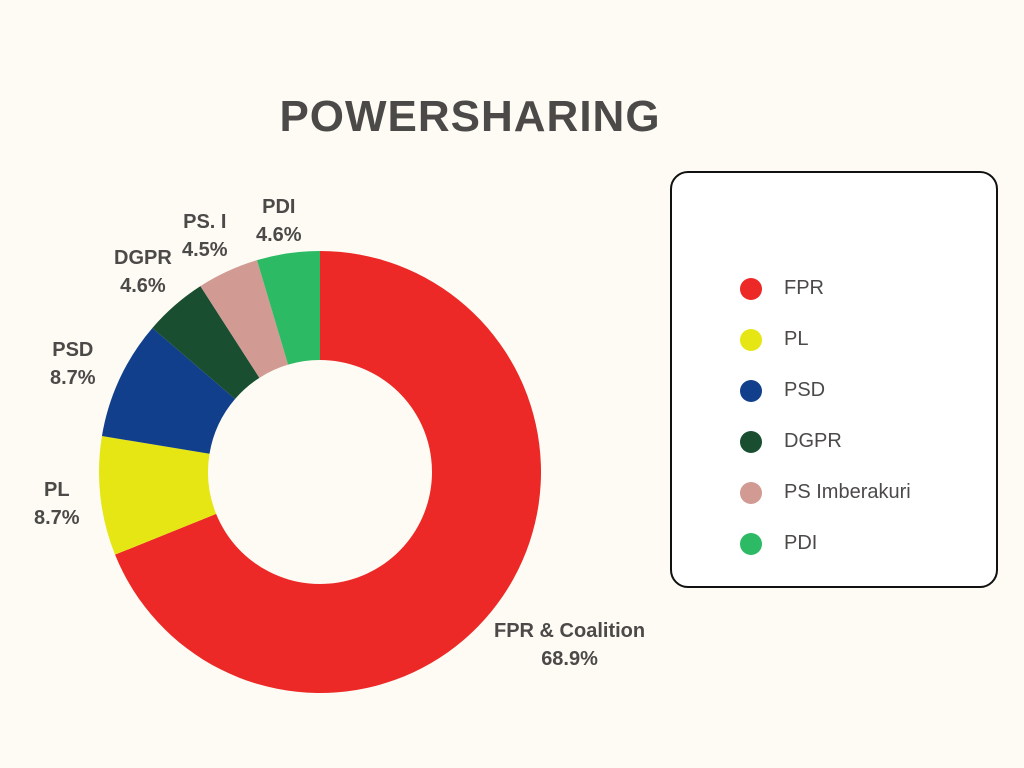  I want to click on slice-name: DGPR, so click(143, 258).